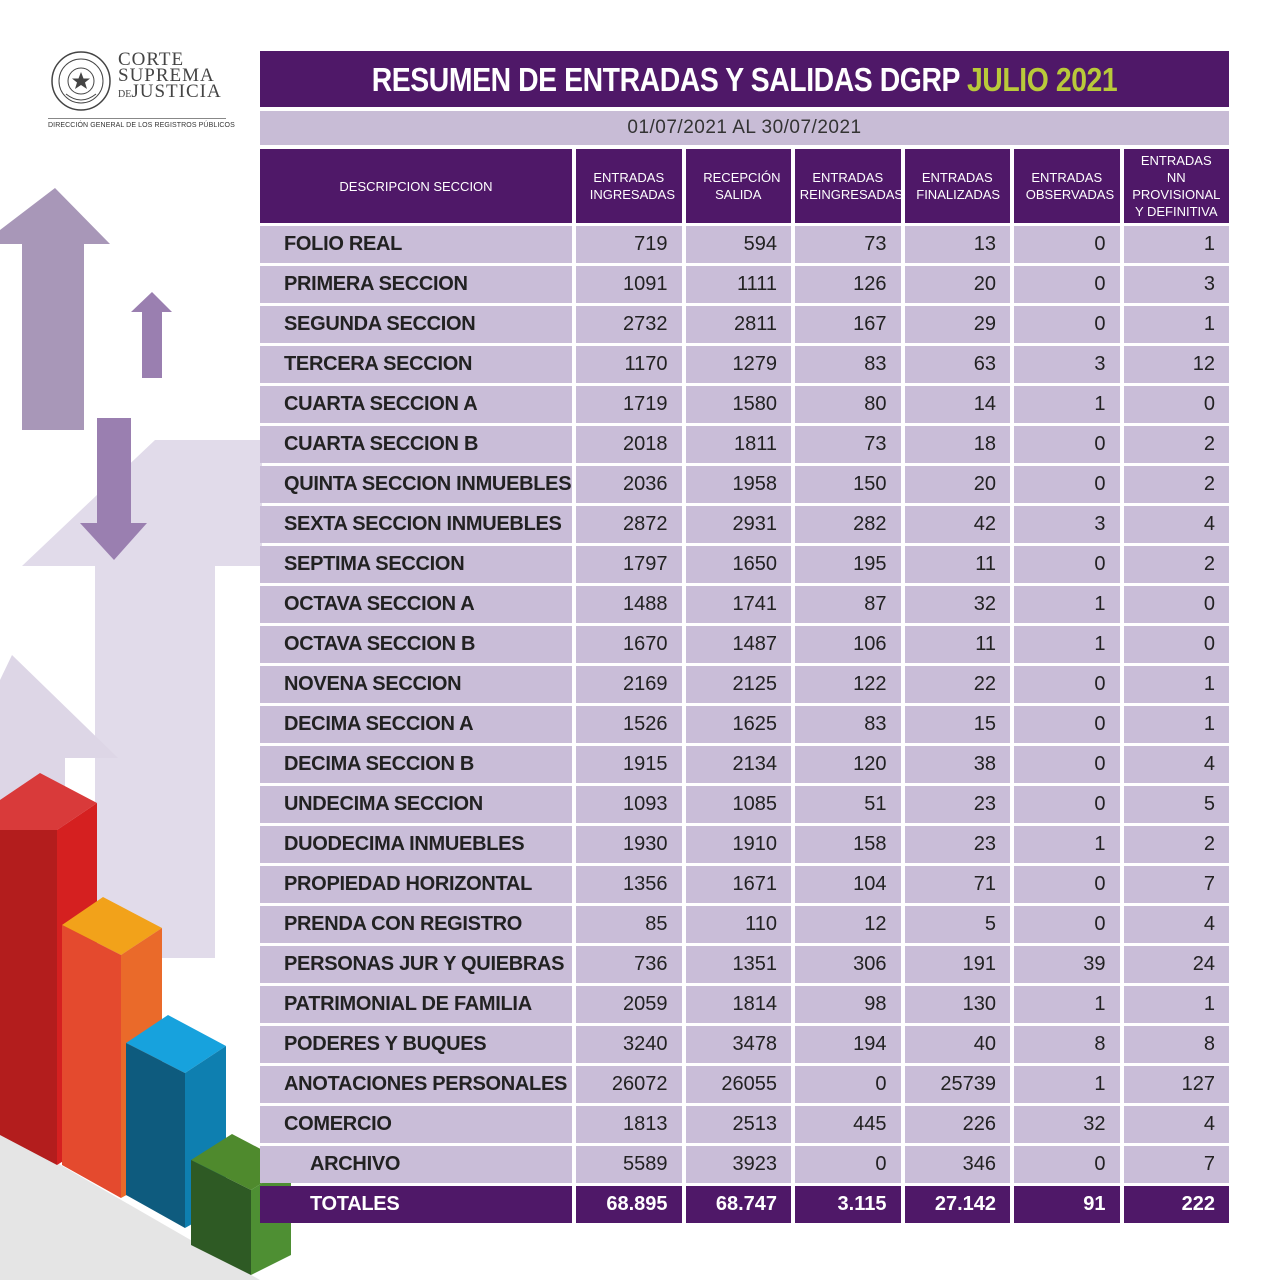  Describe the element at coordinates (629, 764) in the screenshot. I see `cell-ingresadas: 1915` at that location.